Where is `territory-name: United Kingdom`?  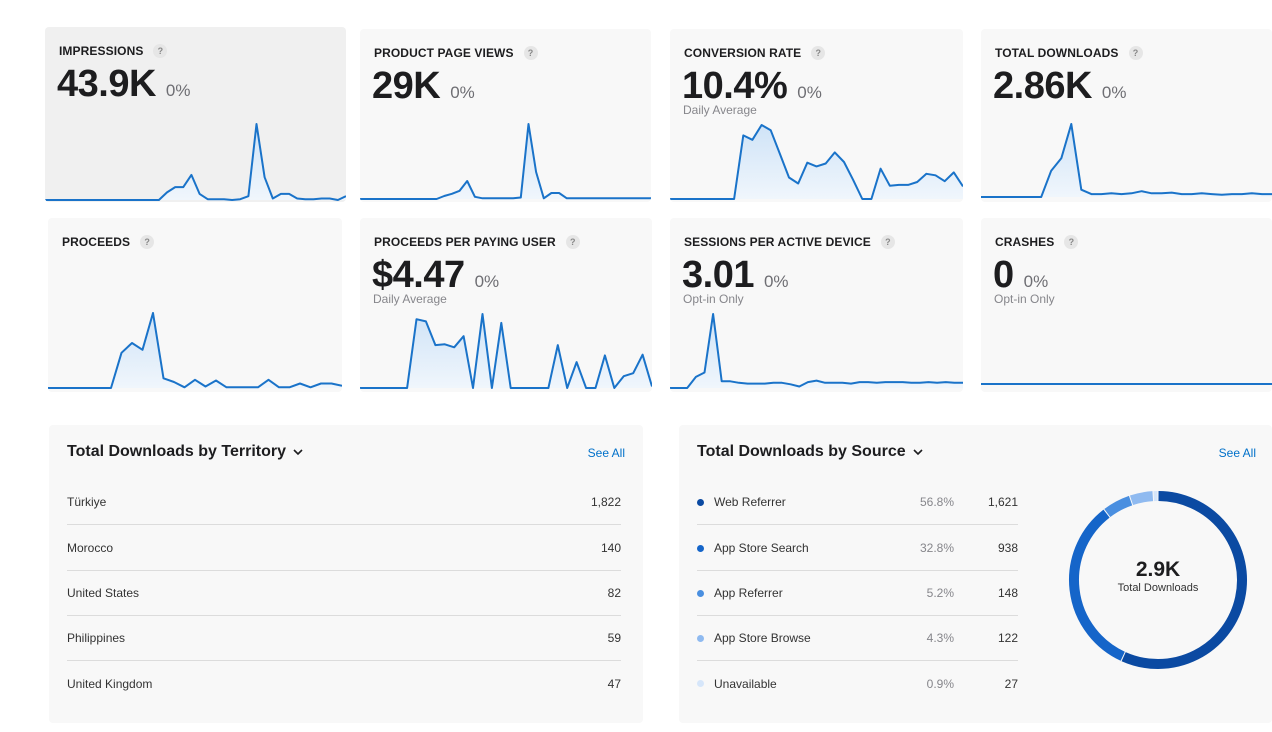 territory-name: United Kingdom is located at coordinates (110, 683).